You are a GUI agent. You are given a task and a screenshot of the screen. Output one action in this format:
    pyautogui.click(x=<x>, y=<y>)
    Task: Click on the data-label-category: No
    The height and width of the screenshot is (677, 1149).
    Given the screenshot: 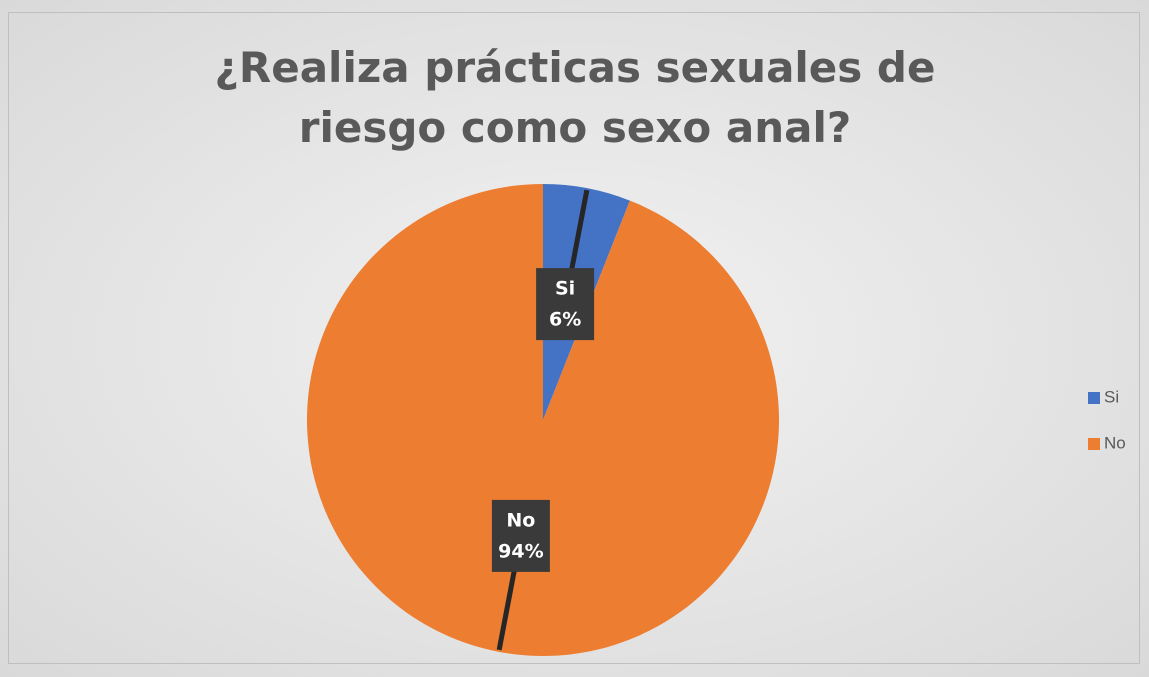 What is the action you would take?
    pyautogui.click(x=520, y=520)
    